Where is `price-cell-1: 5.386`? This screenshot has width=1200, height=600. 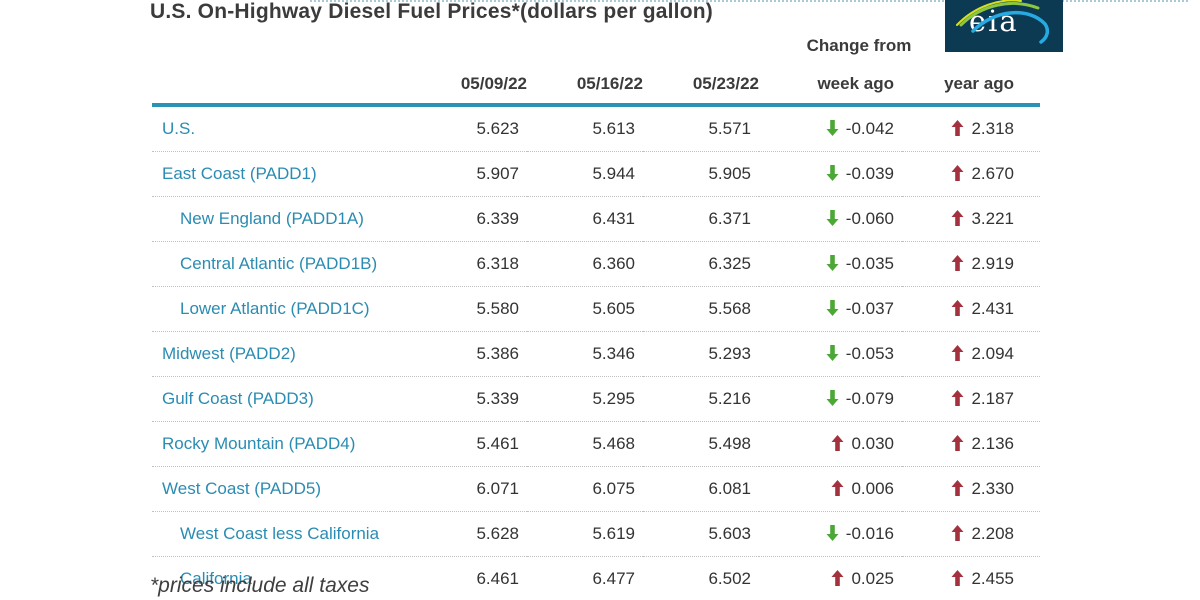
price-cell-1: 5.386 is located at coordinates (458, 354).